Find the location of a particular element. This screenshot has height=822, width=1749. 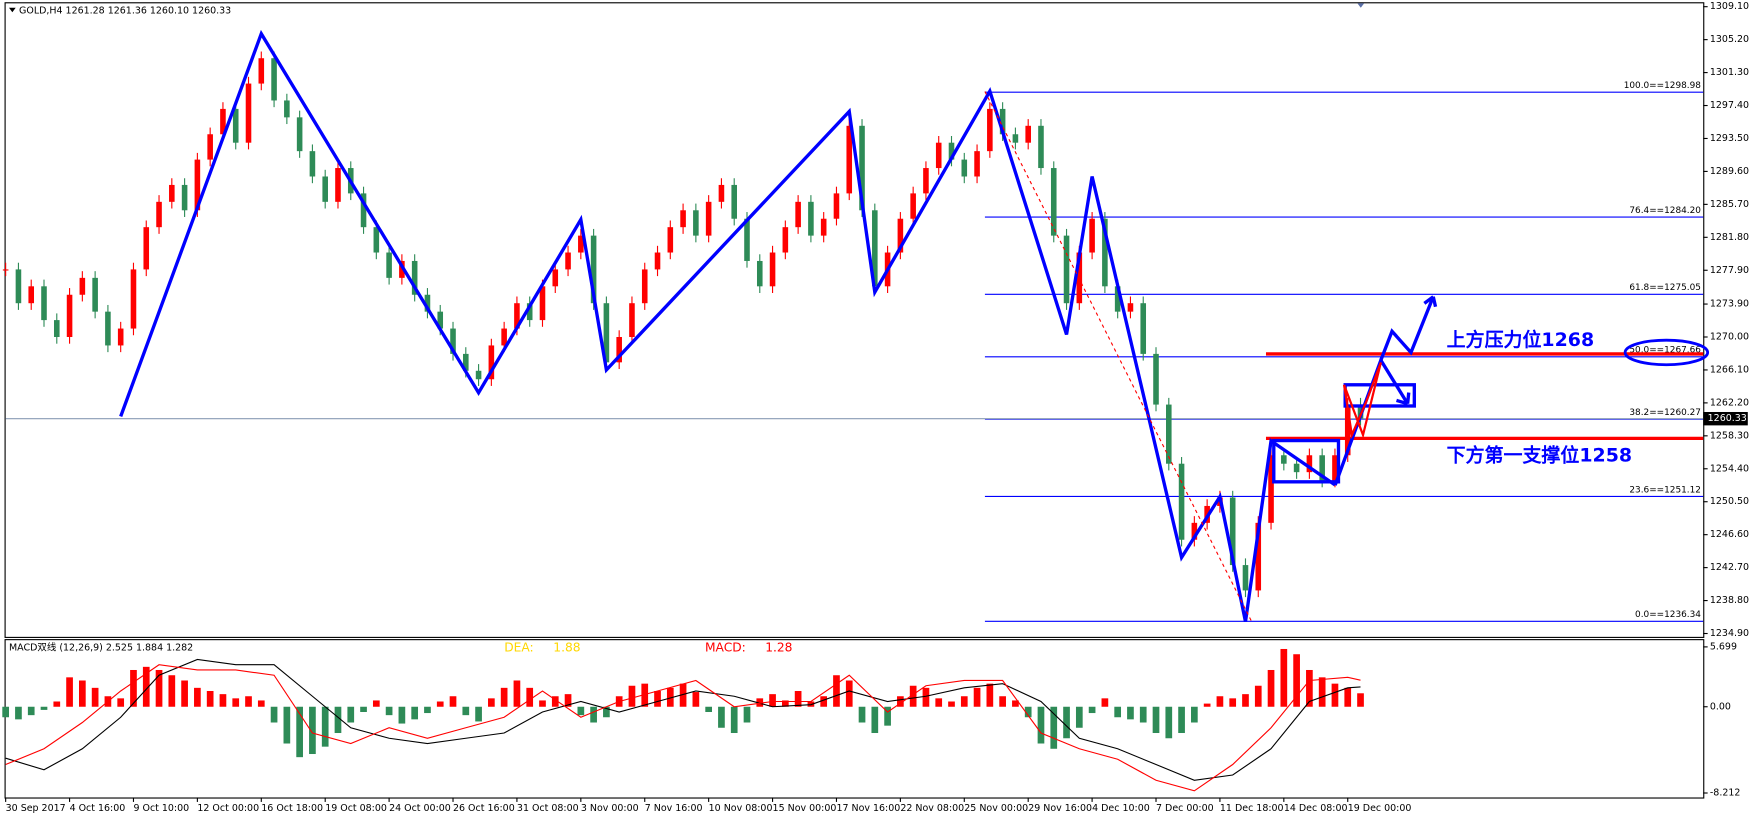

last-price-box is located at coordinates (1725, 418).